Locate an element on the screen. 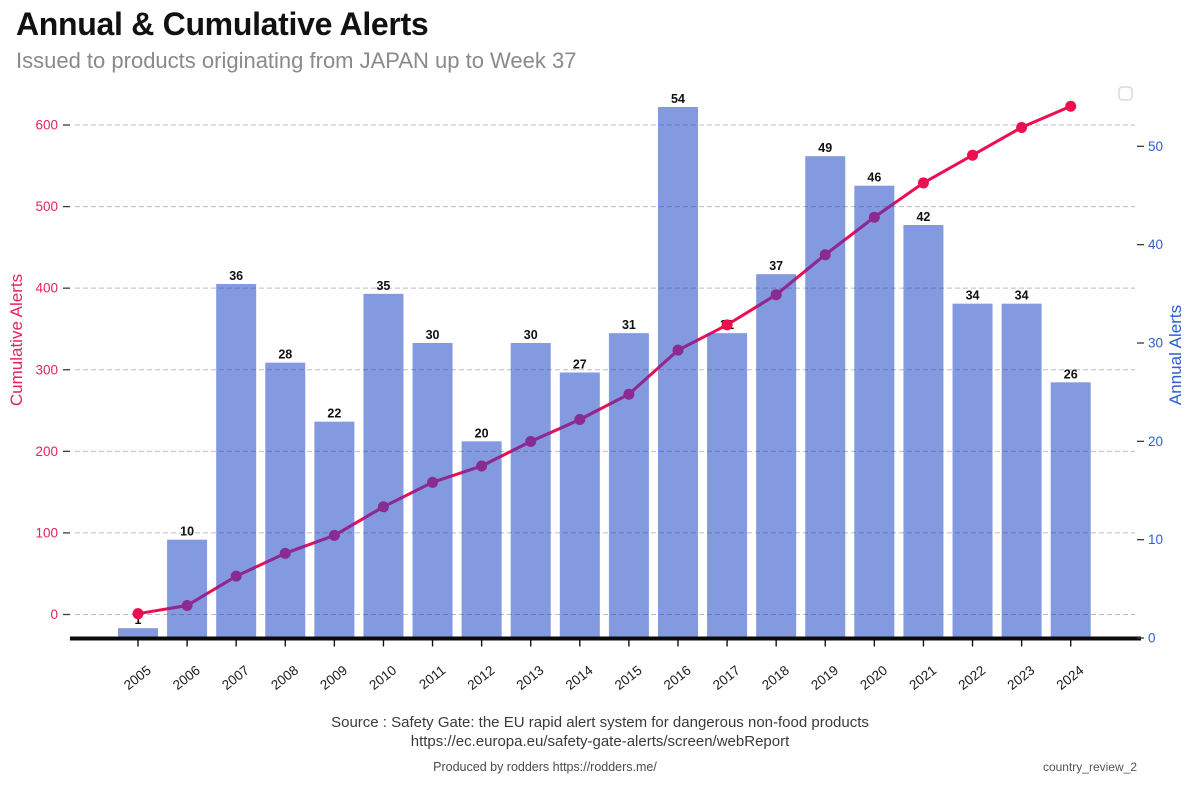  x-tick-label-2023: 2023 is located at coordinates (1021, 678).